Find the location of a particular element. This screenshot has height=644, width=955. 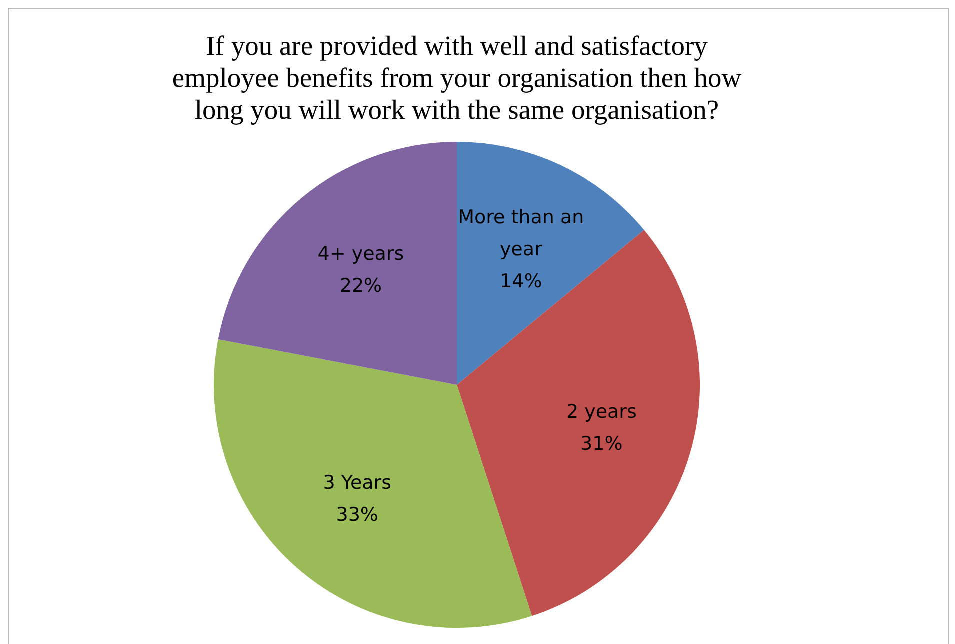

data-label: 33% is located at coordinates (357, 515).